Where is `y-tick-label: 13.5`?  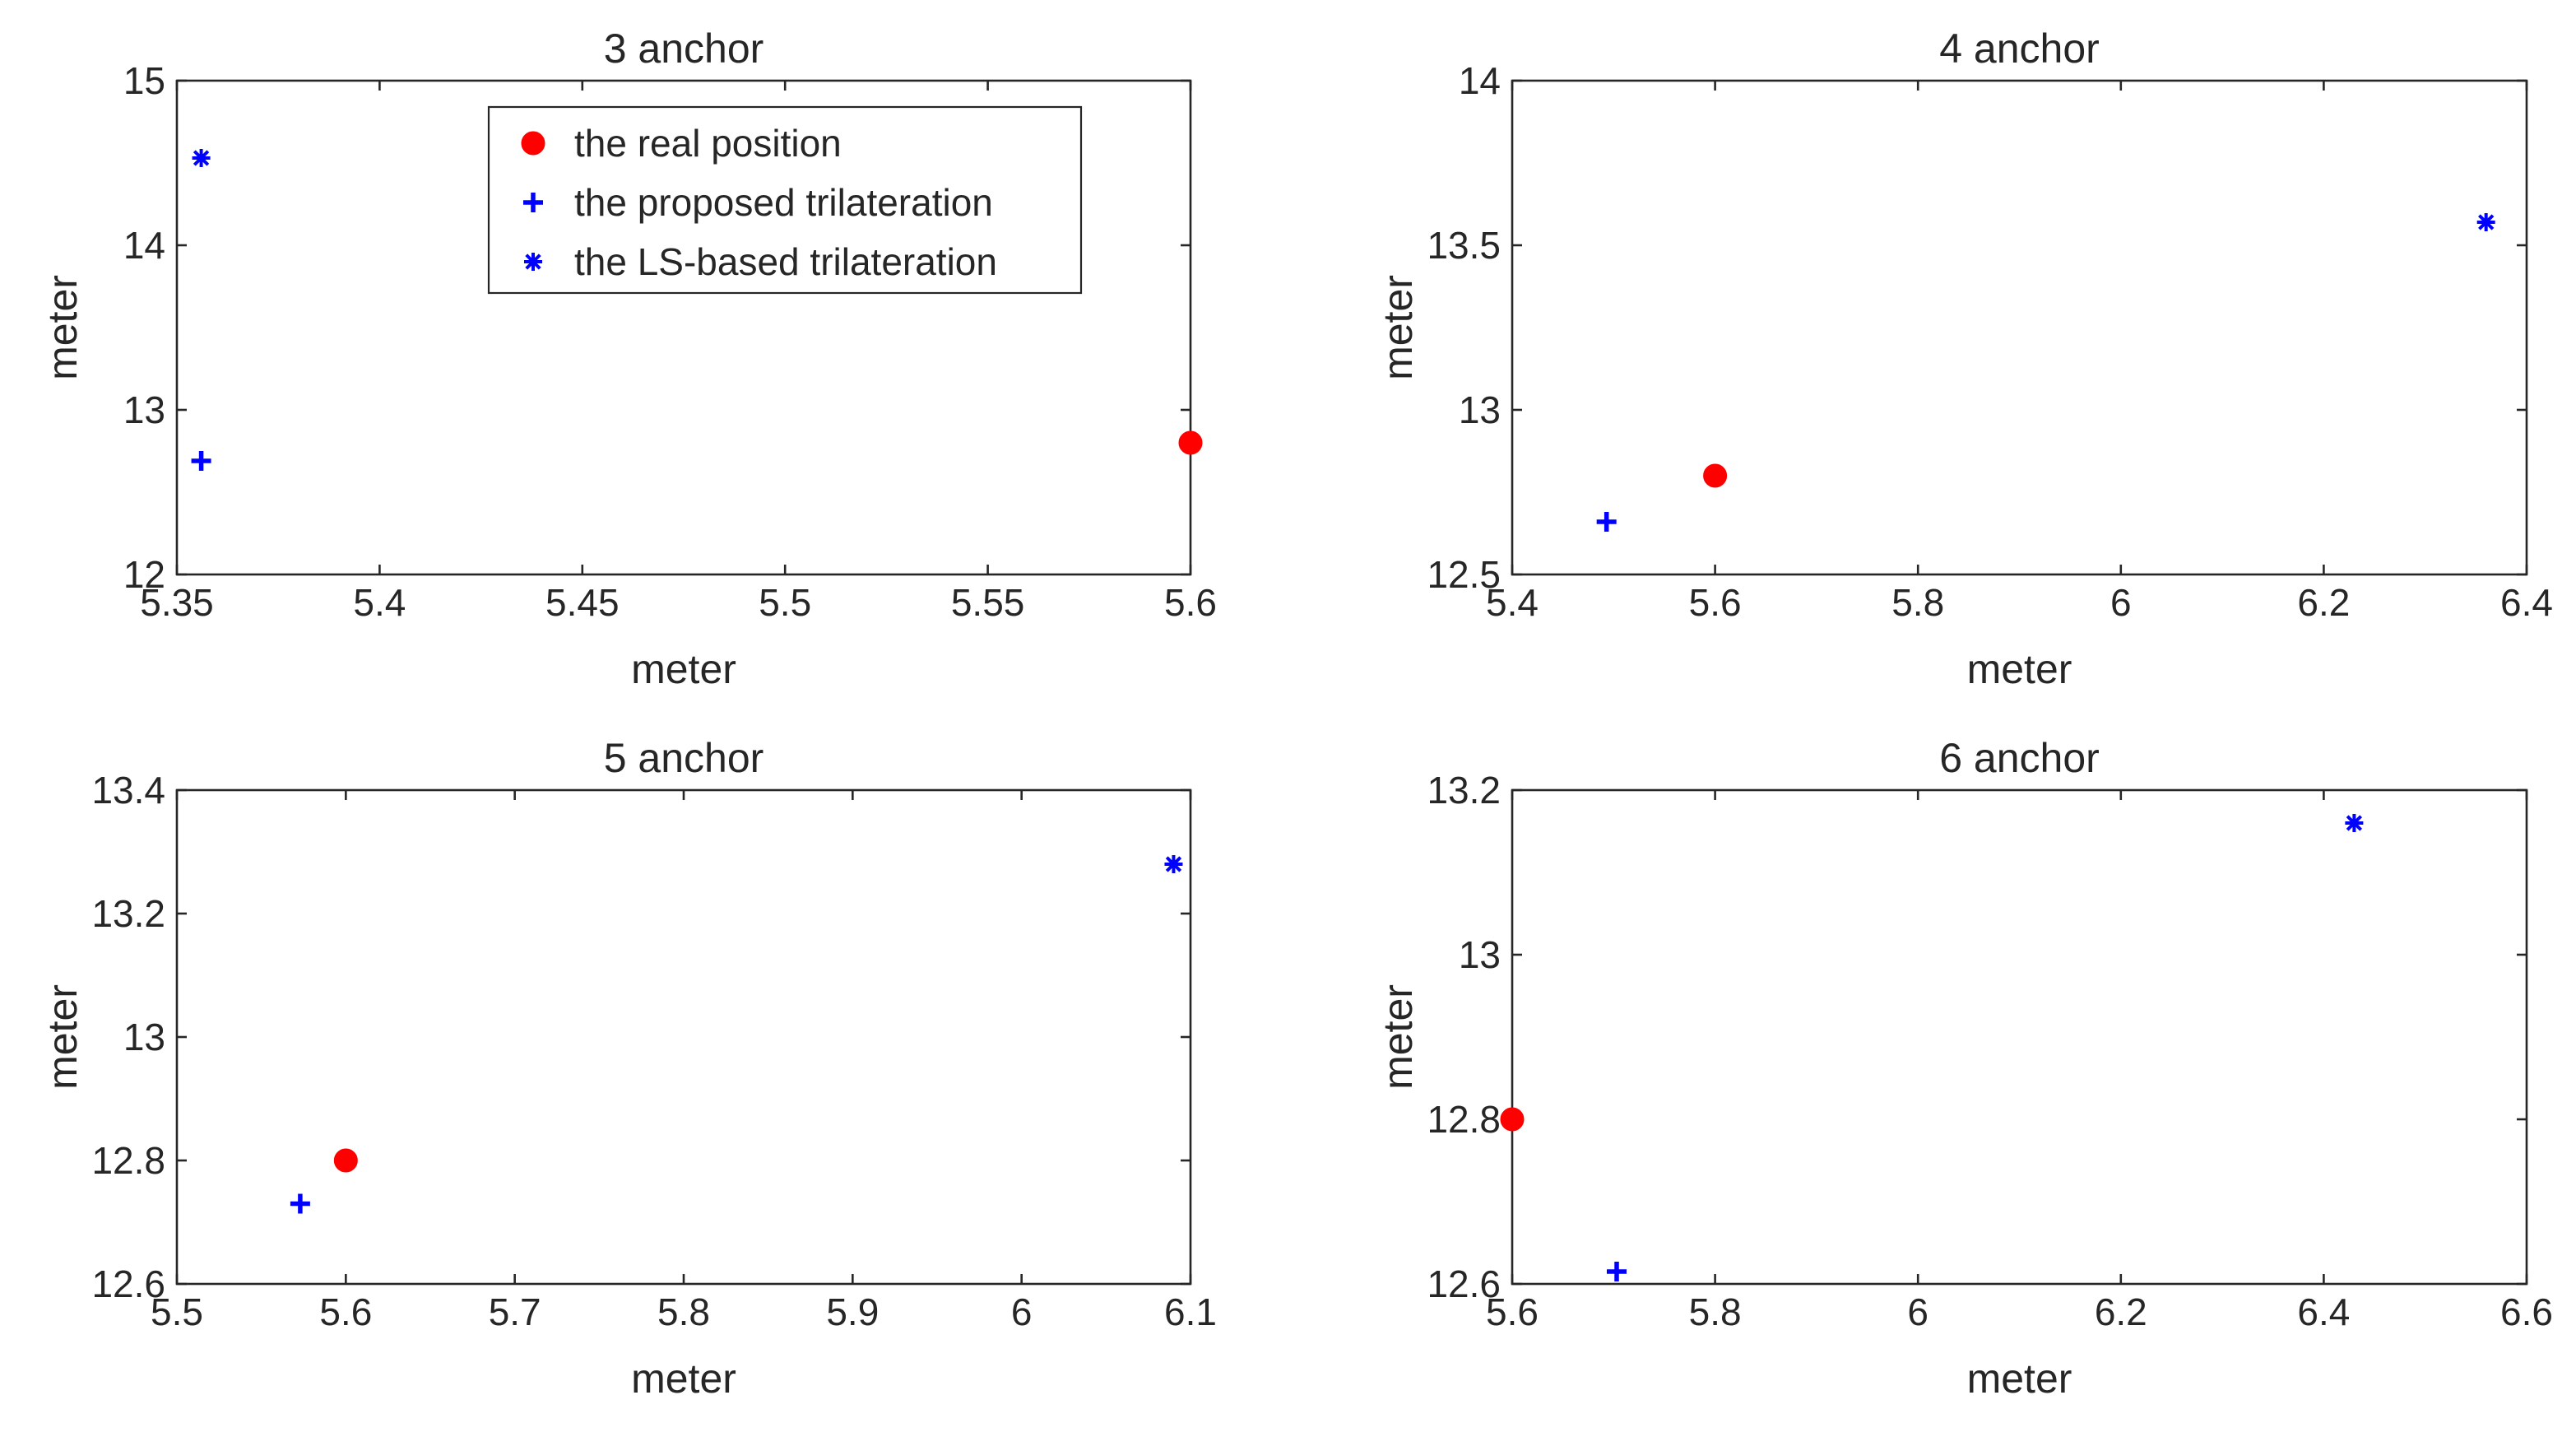
y-tick-label: 13.5 is located at coordinates (1464, 245).